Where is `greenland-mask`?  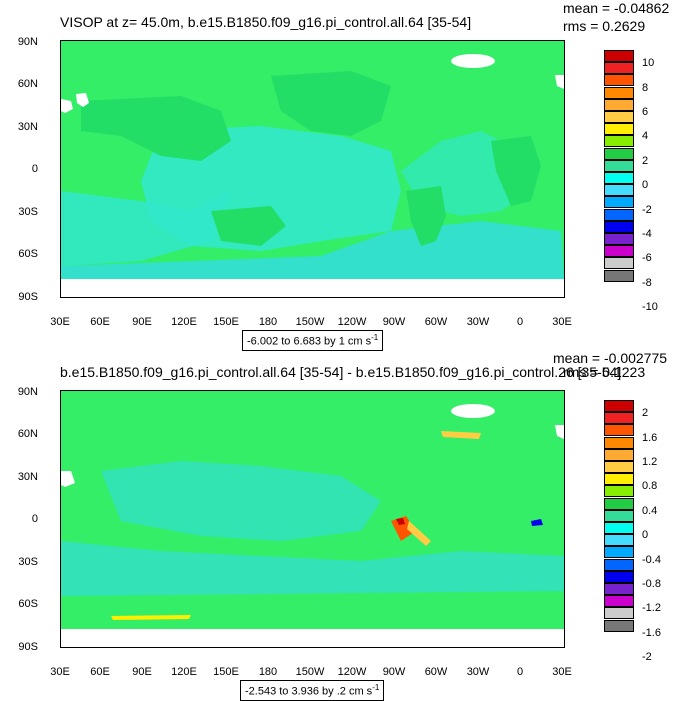 greenland-mask is located at coordinates (473, 61).